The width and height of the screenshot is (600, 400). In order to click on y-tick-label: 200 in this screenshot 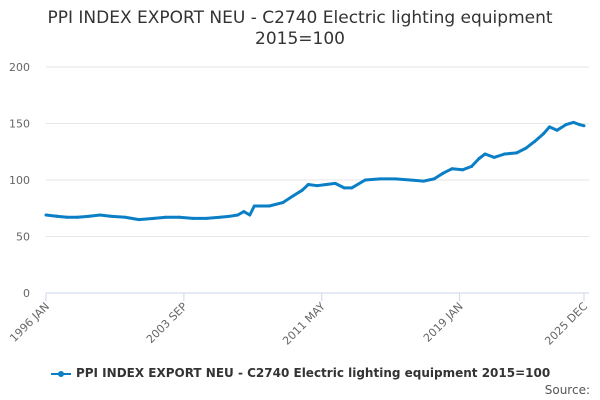, I will do `click(19, 67)`.